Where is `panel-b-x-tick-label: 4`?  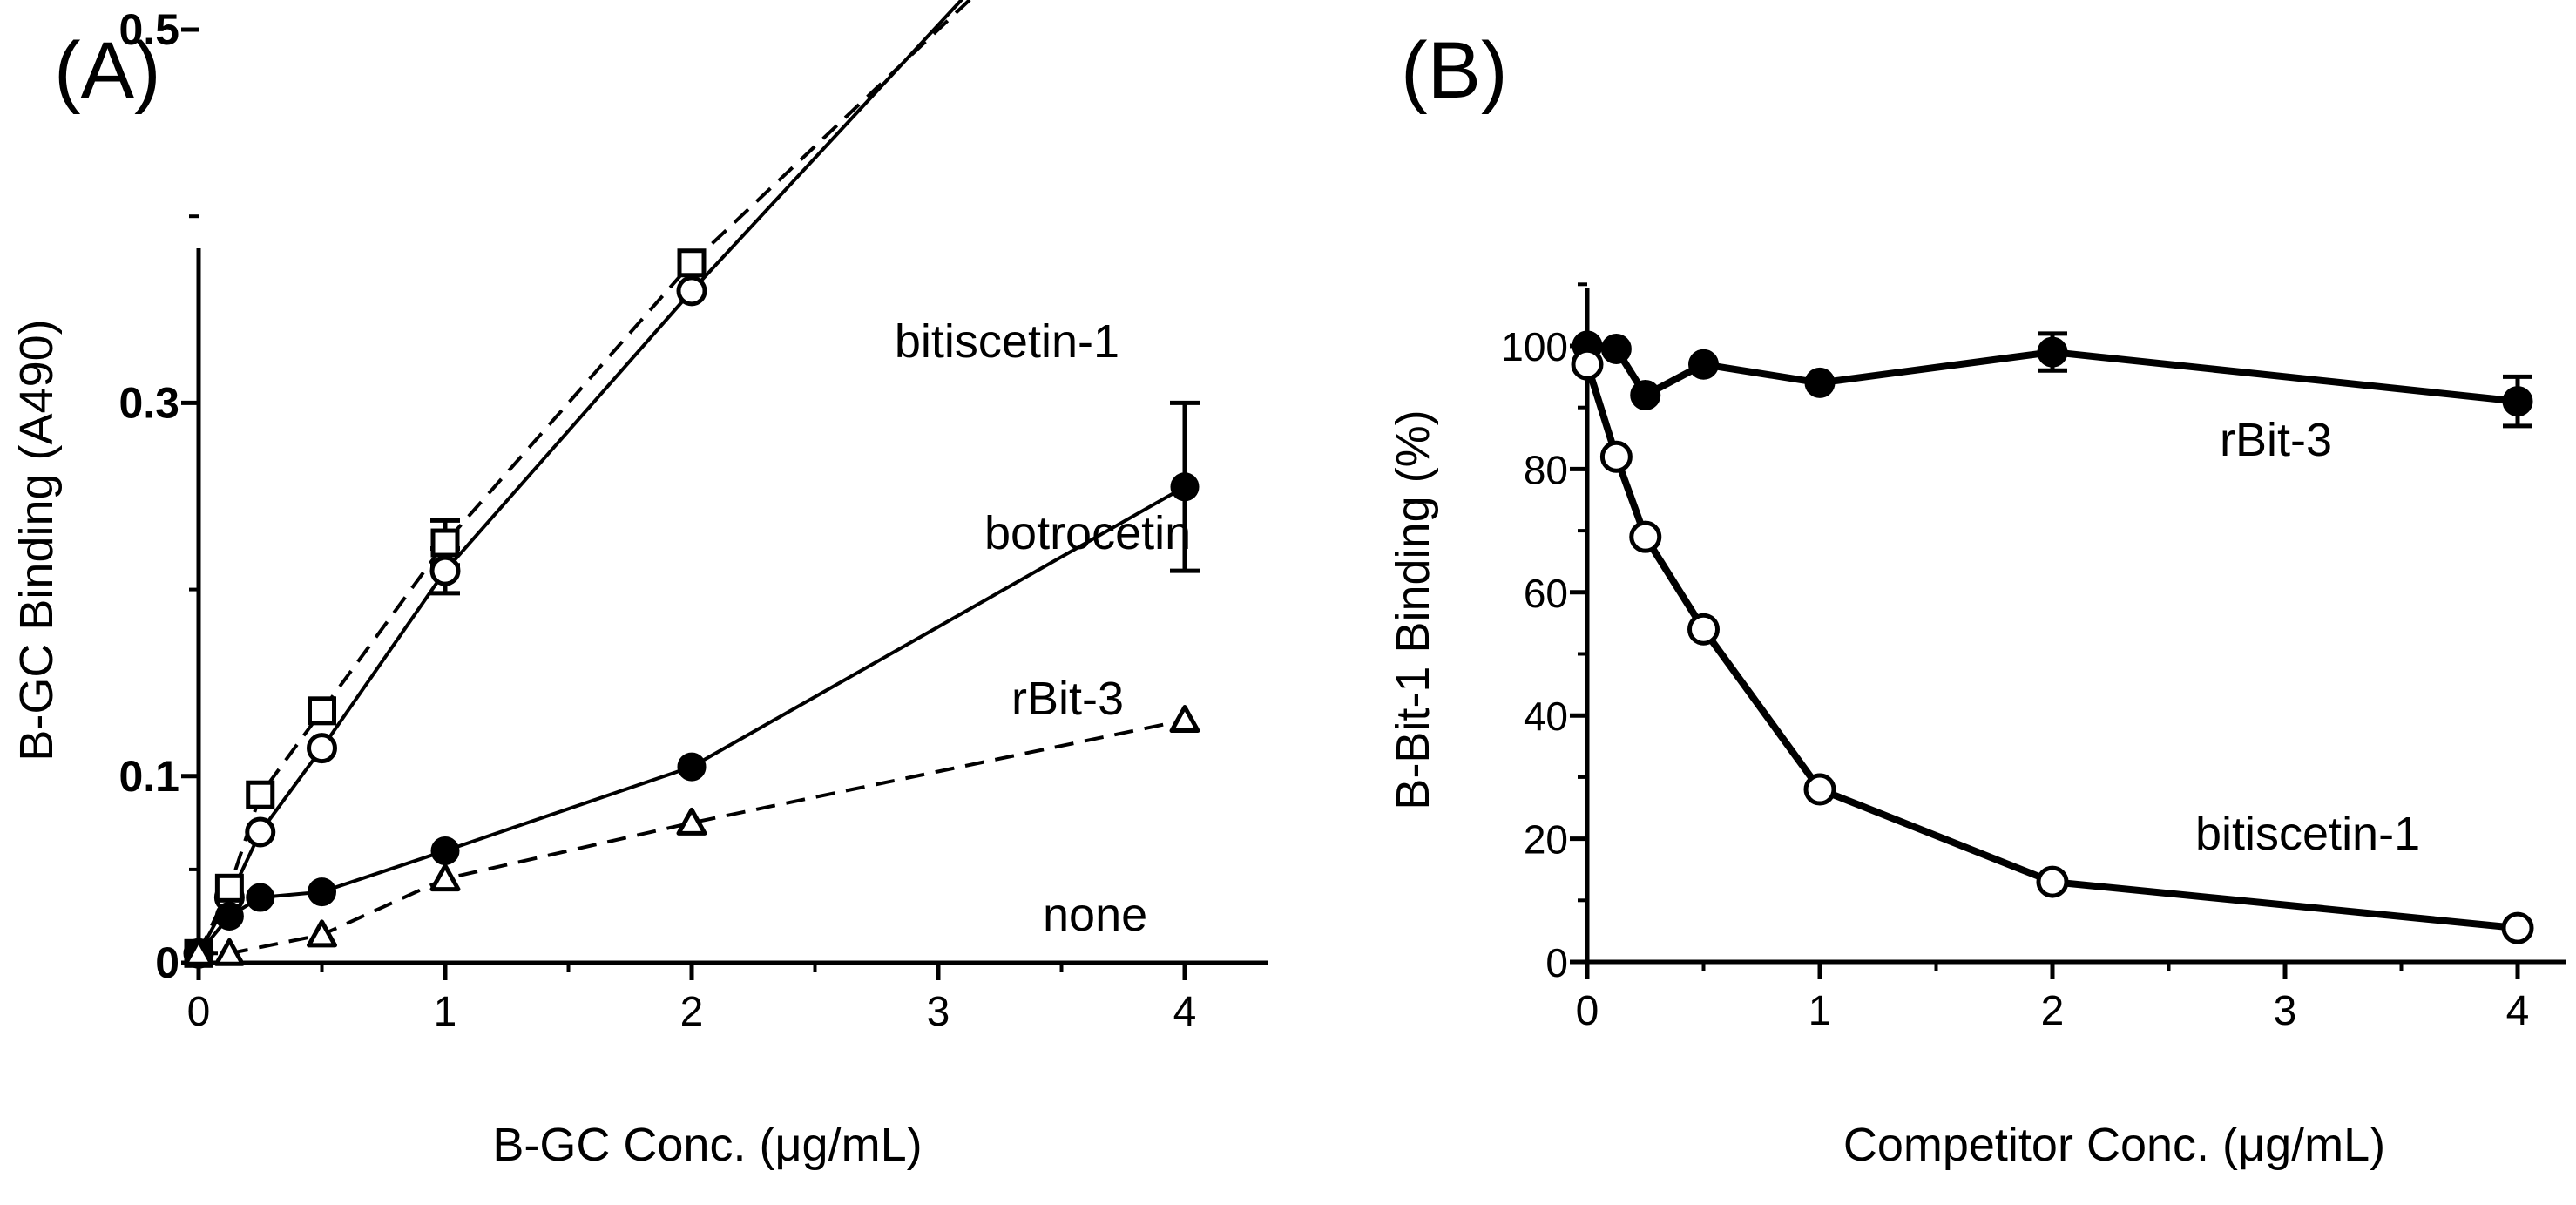 panel-b-x-tick-label: 4 is located at coordinates (2518, 1011).